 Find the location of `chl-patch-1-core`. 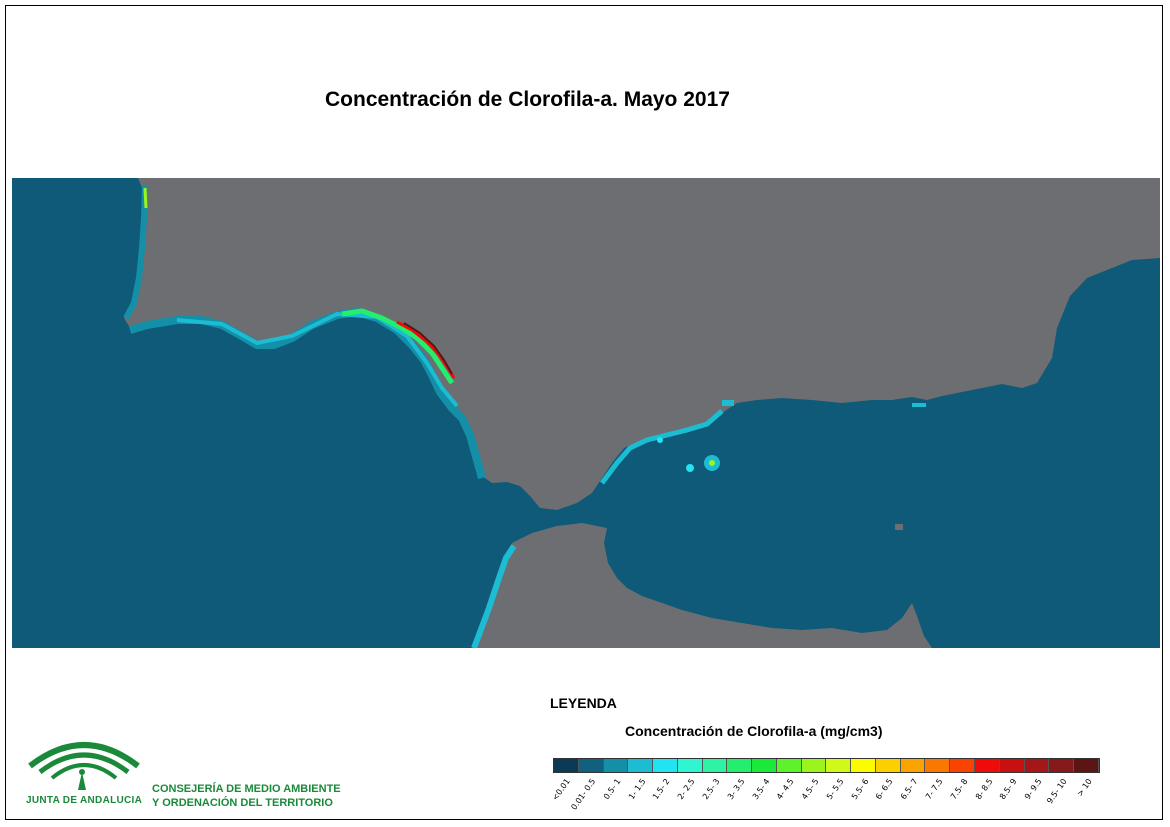

chl-patch-1-core is located at coordinates (712, 463).